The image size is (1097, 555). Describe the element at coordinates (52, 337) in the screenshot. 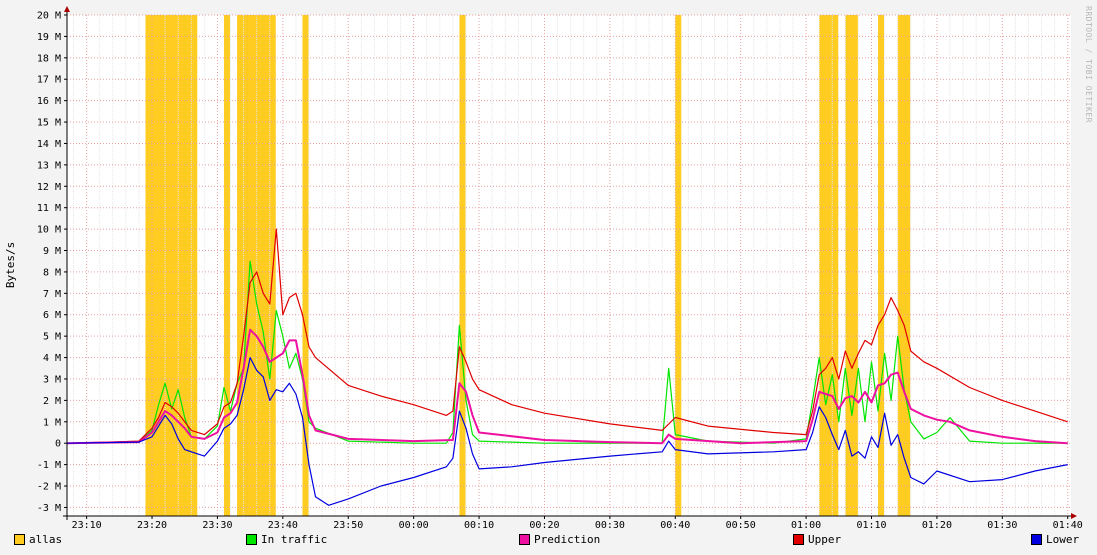

I see `y-tick-label: 5 M` at that location.